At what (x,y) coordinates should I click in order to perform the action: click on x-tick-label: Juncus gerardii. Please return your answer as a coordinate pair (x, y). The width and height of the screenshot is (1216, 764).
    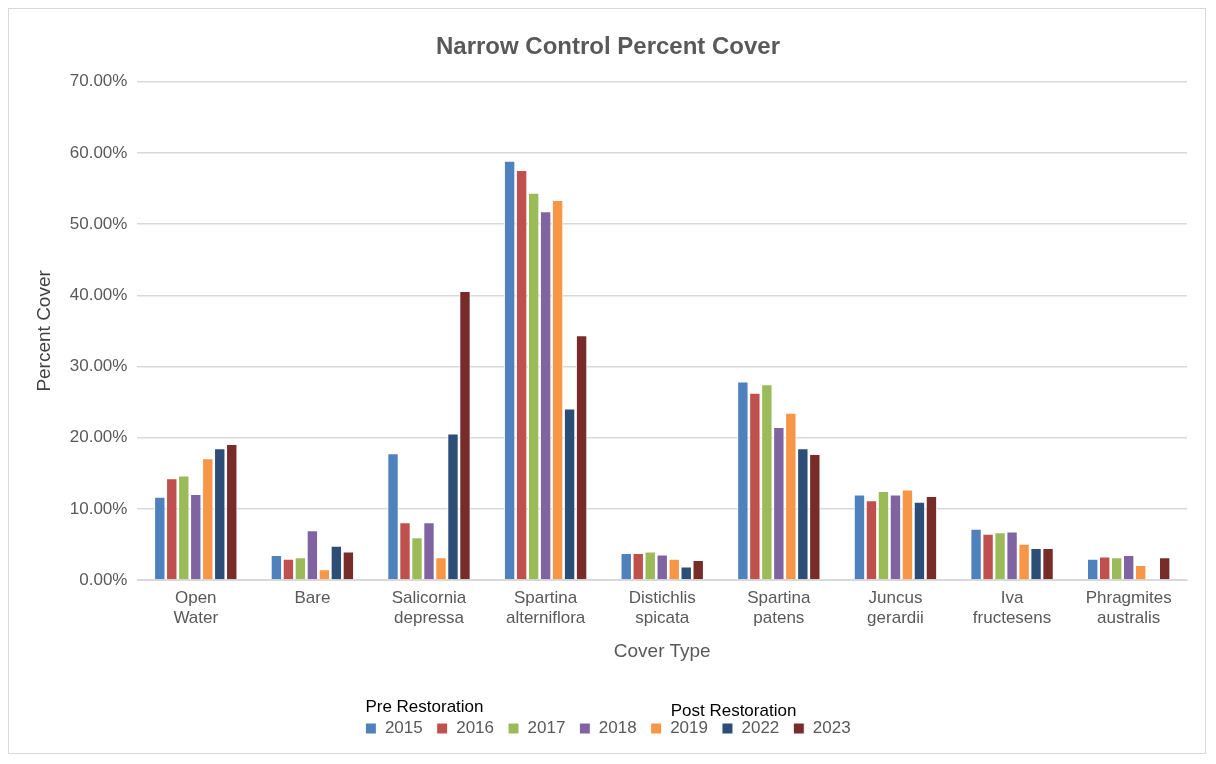
    Looking at the image, I should click on (895, 607).